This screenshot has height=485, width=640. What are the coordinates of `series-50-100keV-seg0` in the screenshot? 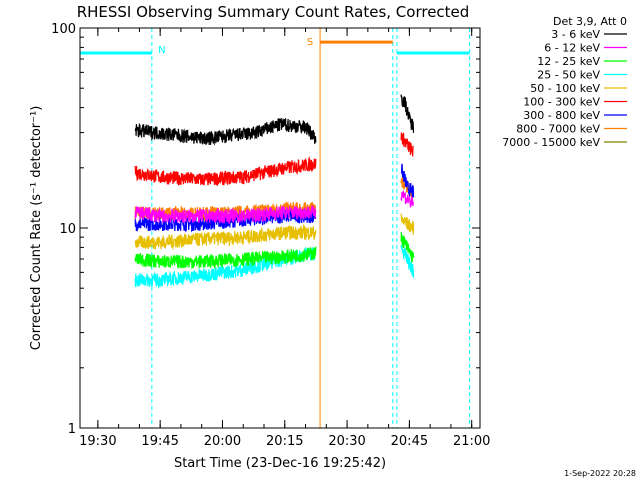 It's located at (225, 237).